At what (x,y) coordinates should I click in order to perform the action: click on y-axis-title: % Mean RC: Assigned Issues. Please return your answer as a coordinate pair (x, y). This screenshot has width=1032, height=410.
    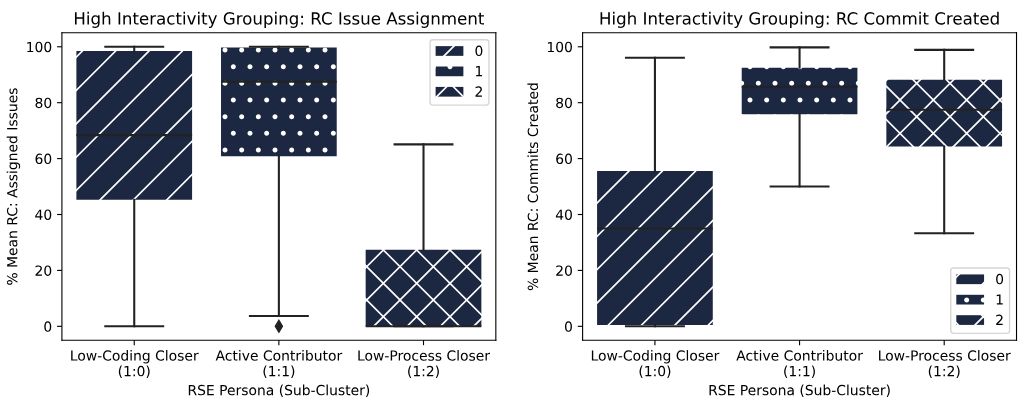
    Looking at the image, I should click on (13, 186).